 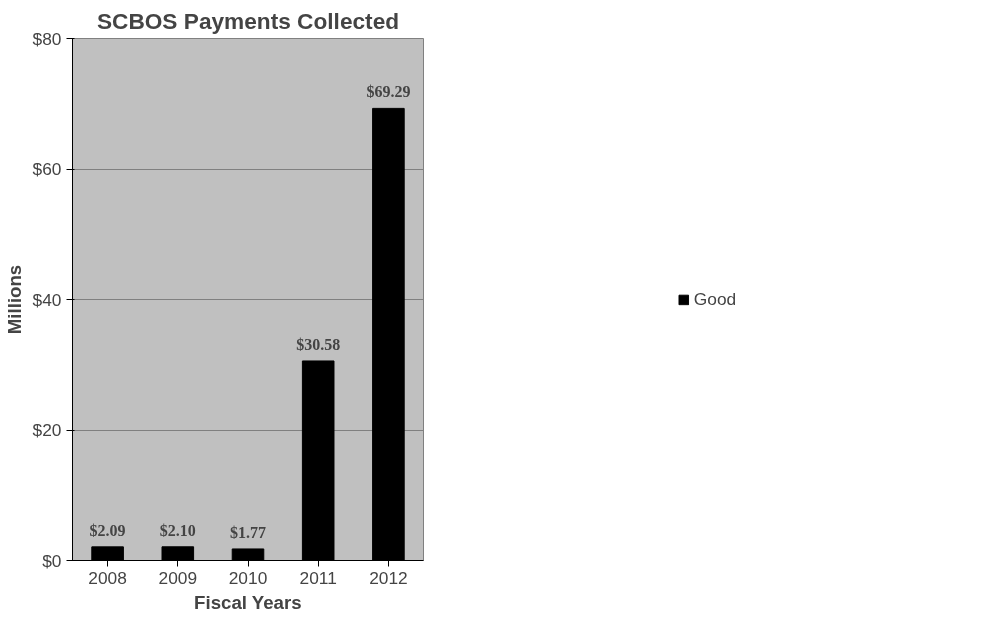 What do you see at coordinates (248, 20) in the screenshot?
I see `chart-title: SCBOS Payments Collected` at bounding box center [248, 20].